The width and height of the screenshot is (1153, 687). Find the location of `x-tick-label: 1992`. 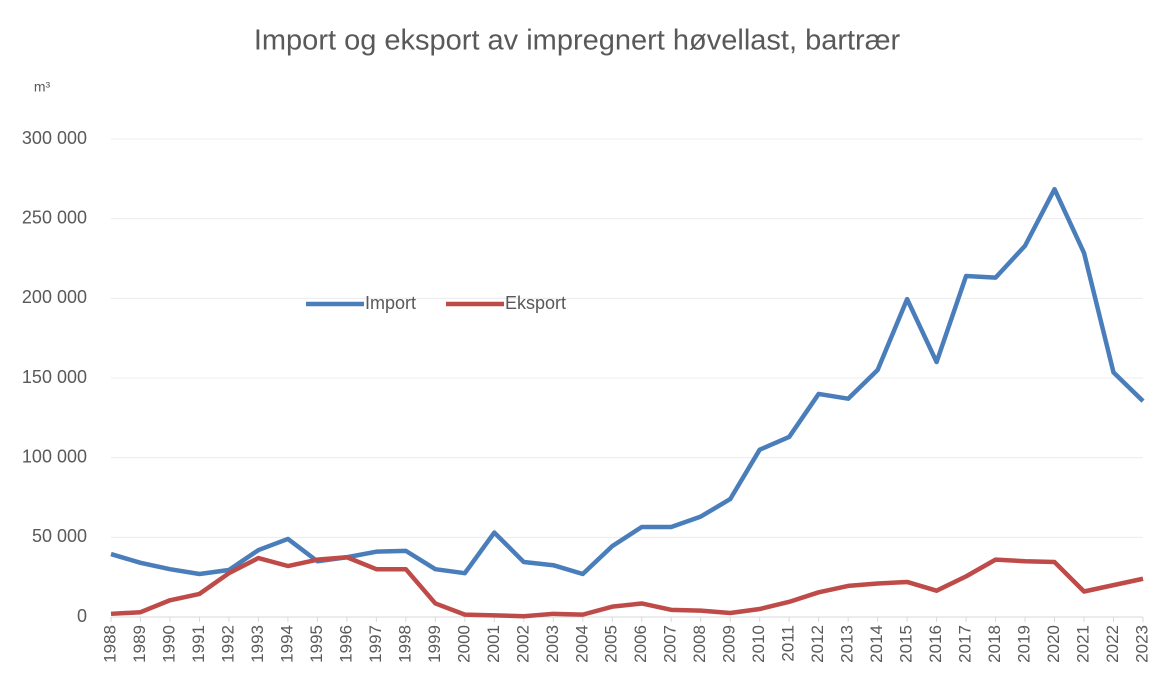

x-tick-label: 1992 is located at coordinates (227, 644).